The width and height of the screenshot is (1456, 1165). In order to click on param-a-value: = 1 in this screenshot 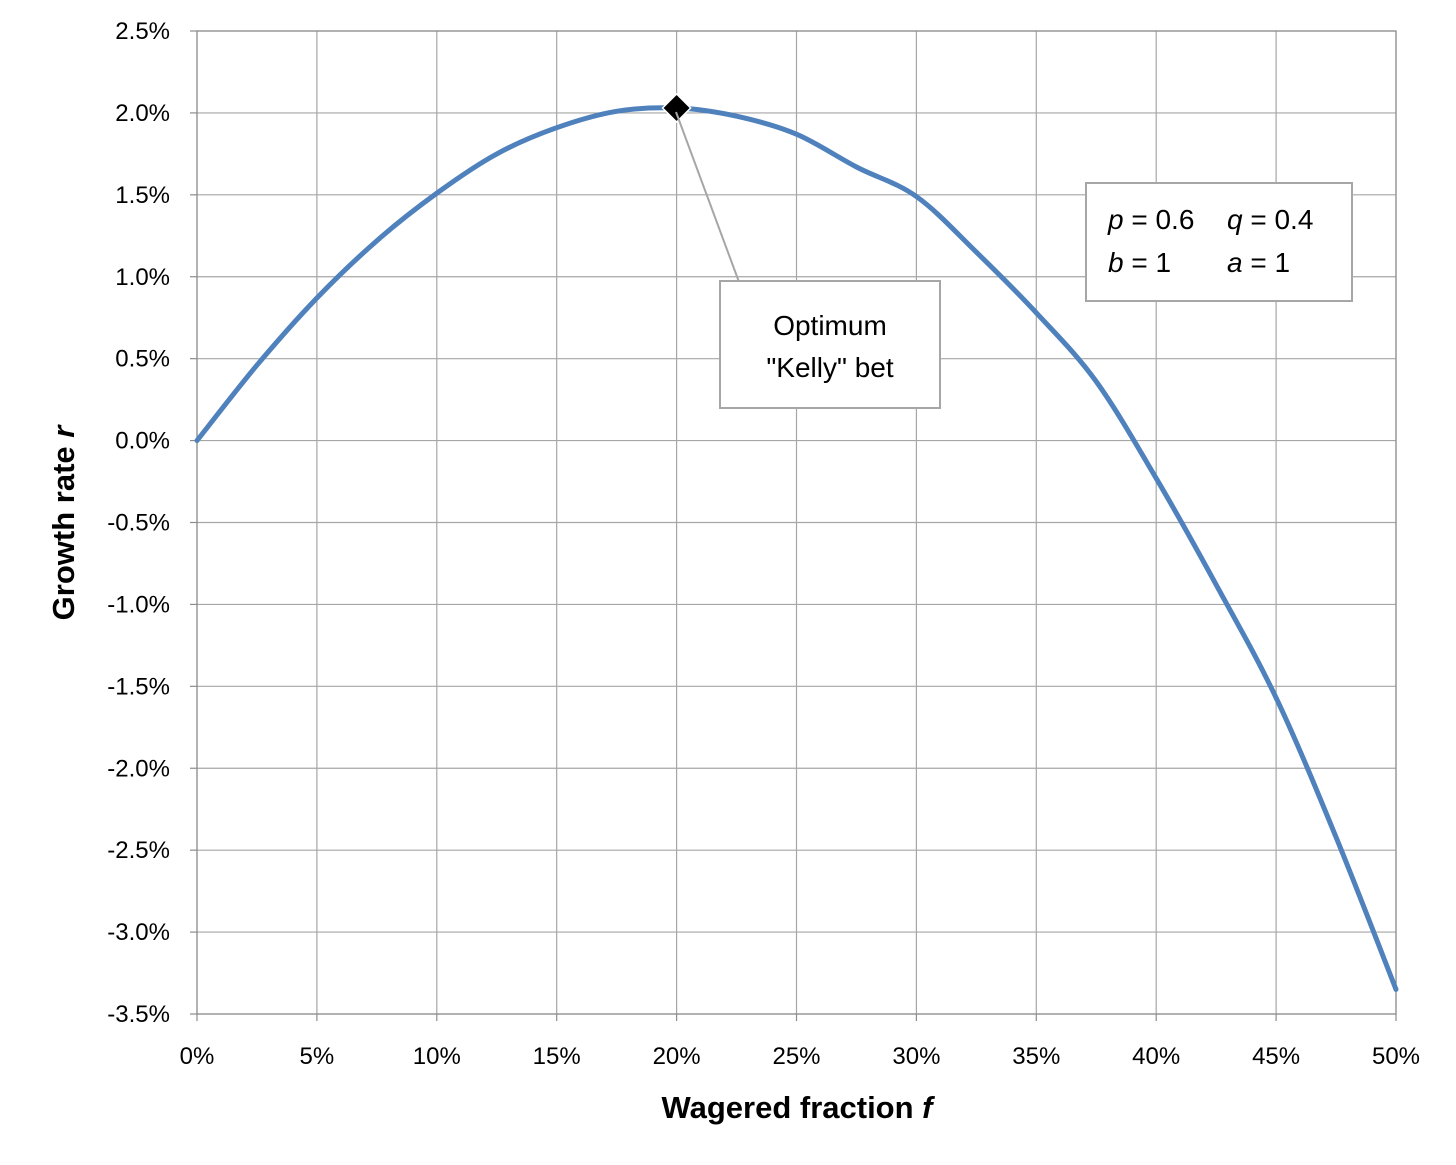, I will do `click(1266, 262)`.